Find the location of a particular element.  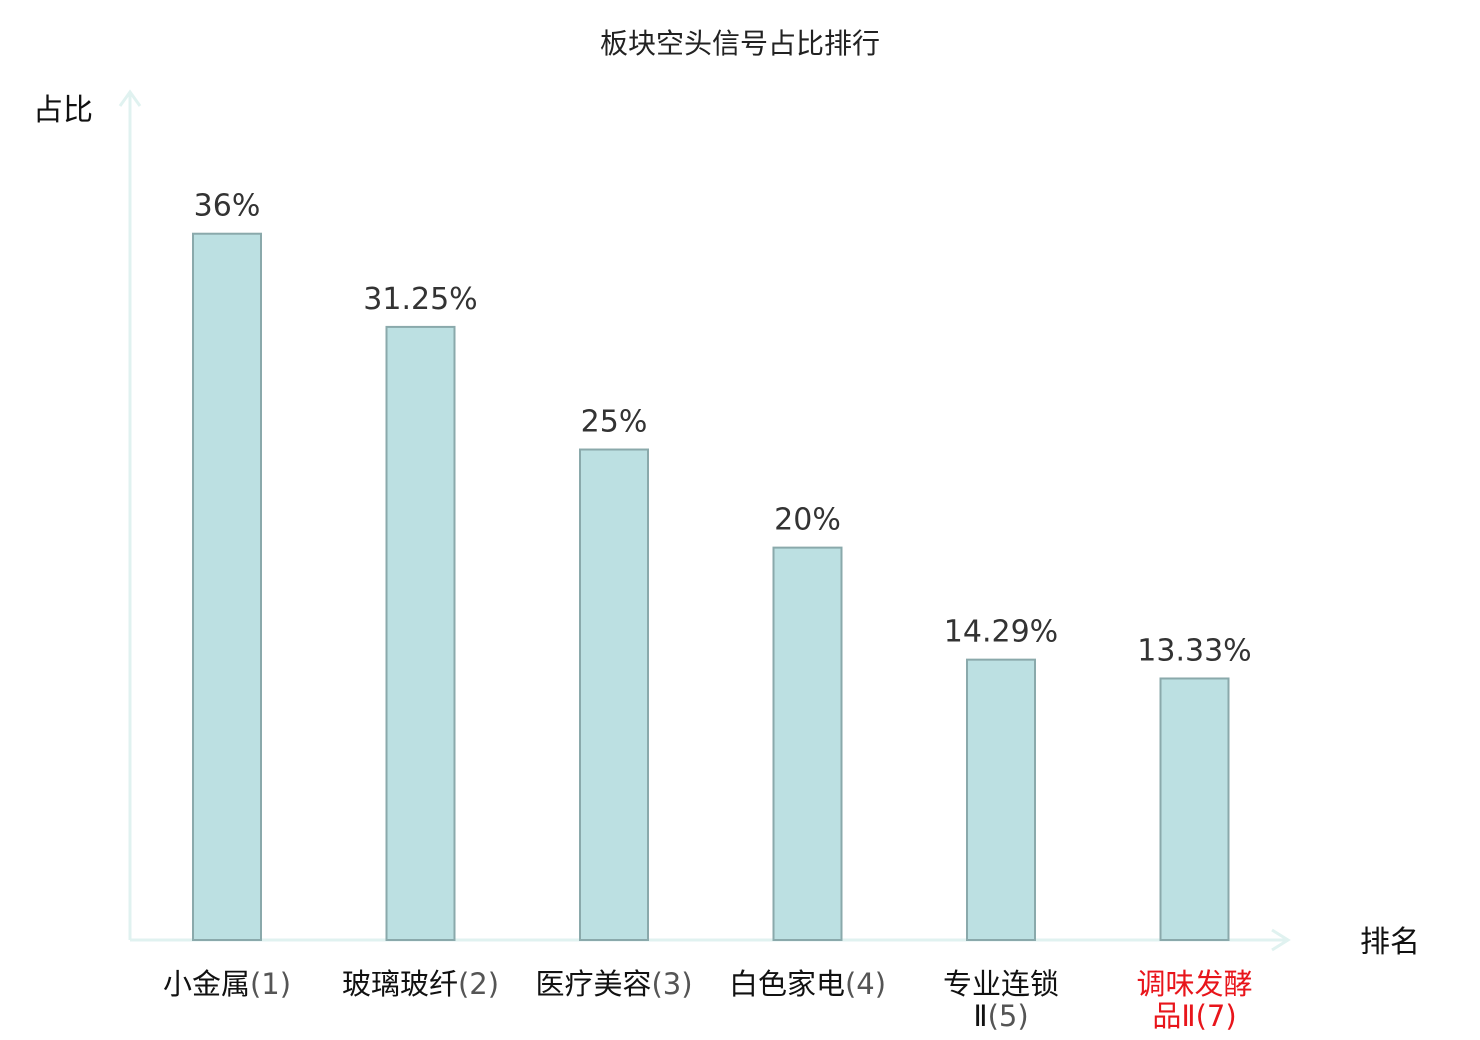

x-axis-arrow is located at coordinates (1281, 940).